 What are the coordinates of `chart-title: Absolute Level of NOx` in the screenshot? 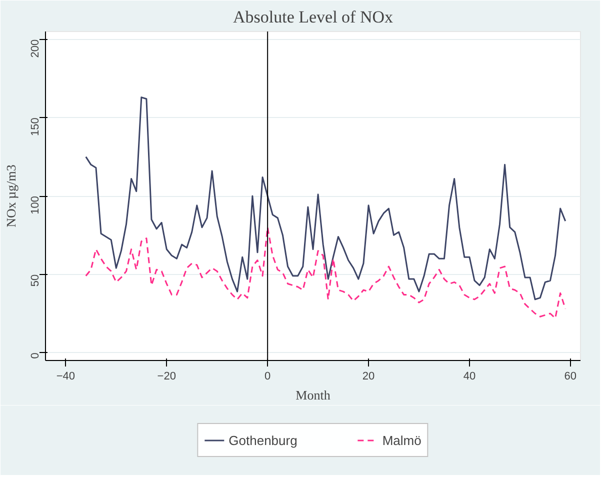 It's located at (313, 17).